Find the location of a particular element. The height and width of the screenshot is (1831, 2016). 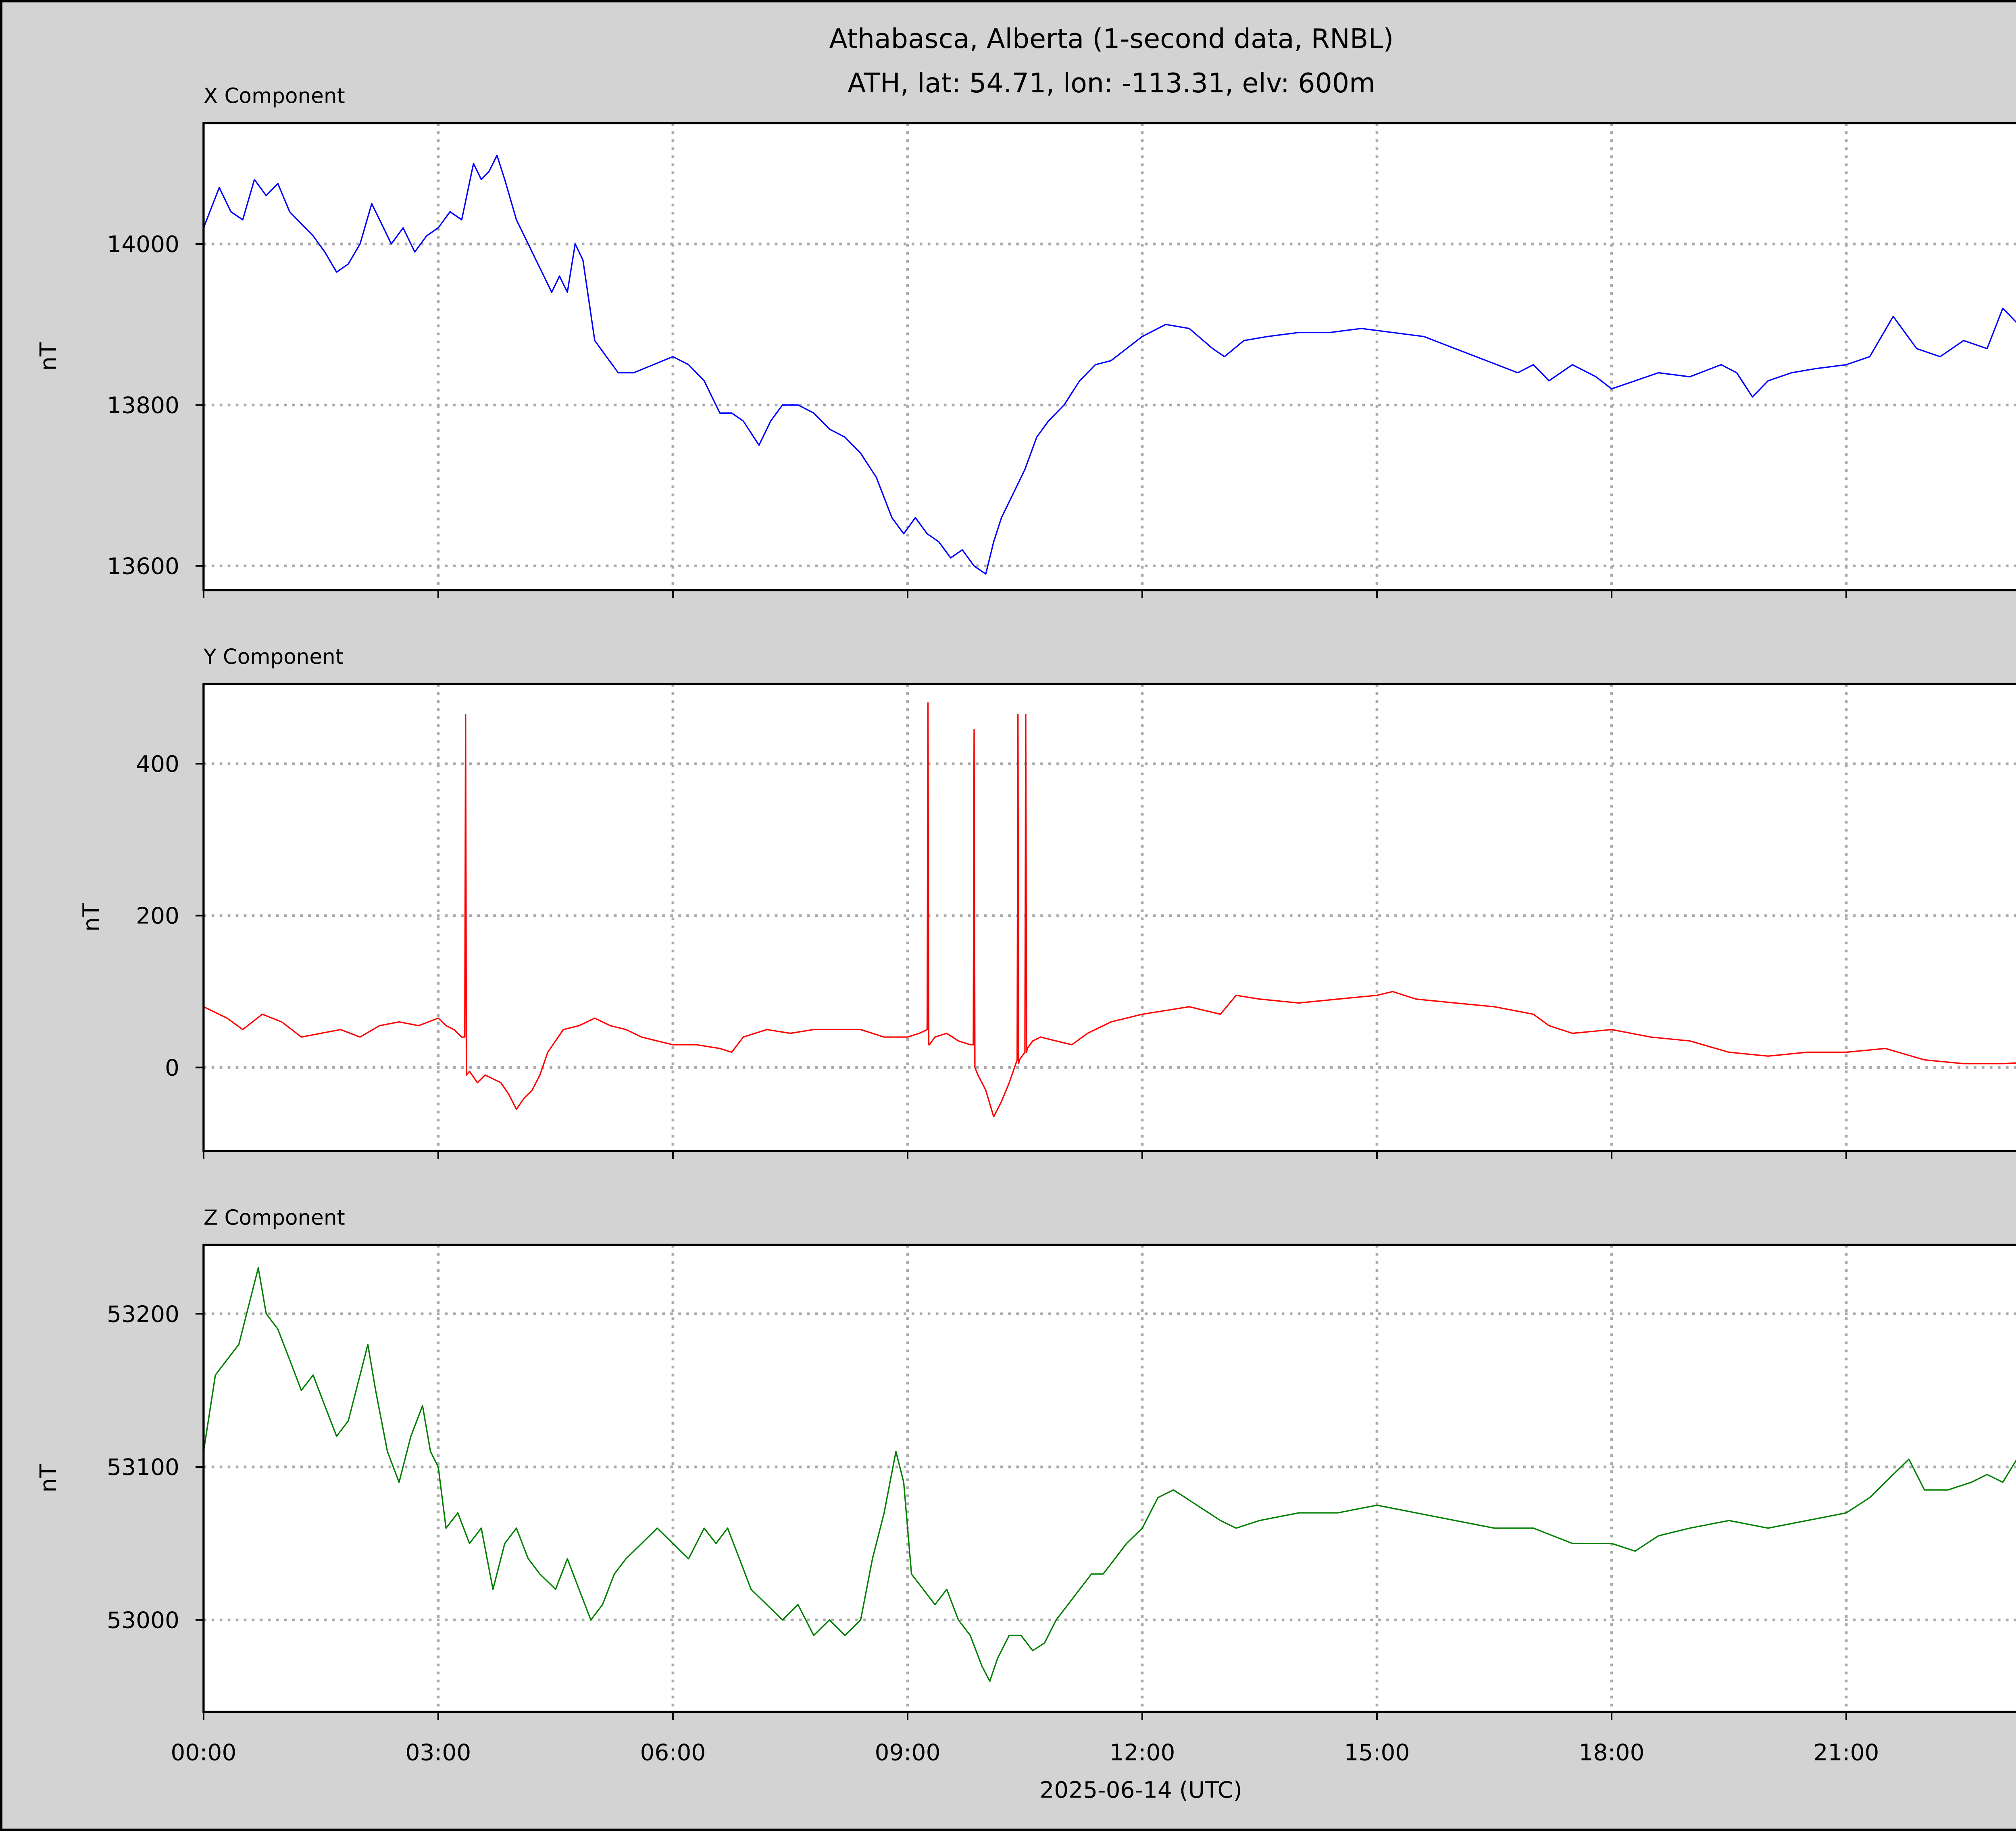

panel-title-z: Z Component is located at coordinates (274, 1218).